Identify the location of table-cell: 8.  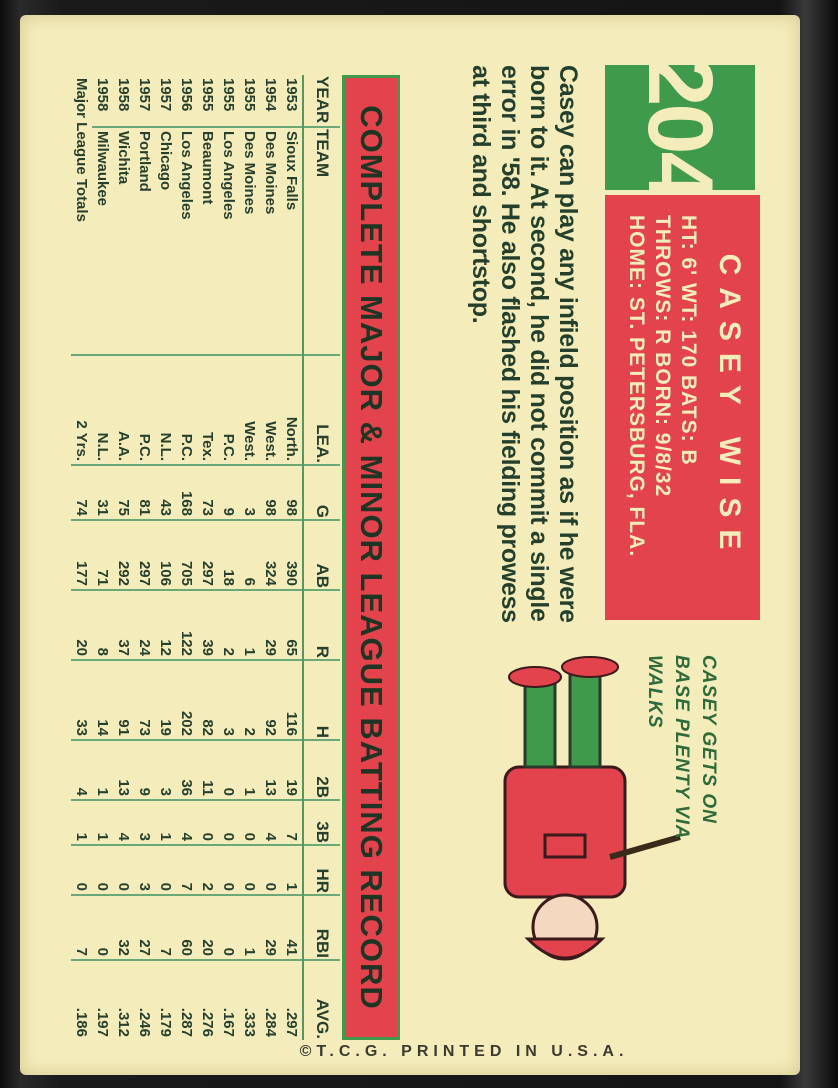
(102, 625).